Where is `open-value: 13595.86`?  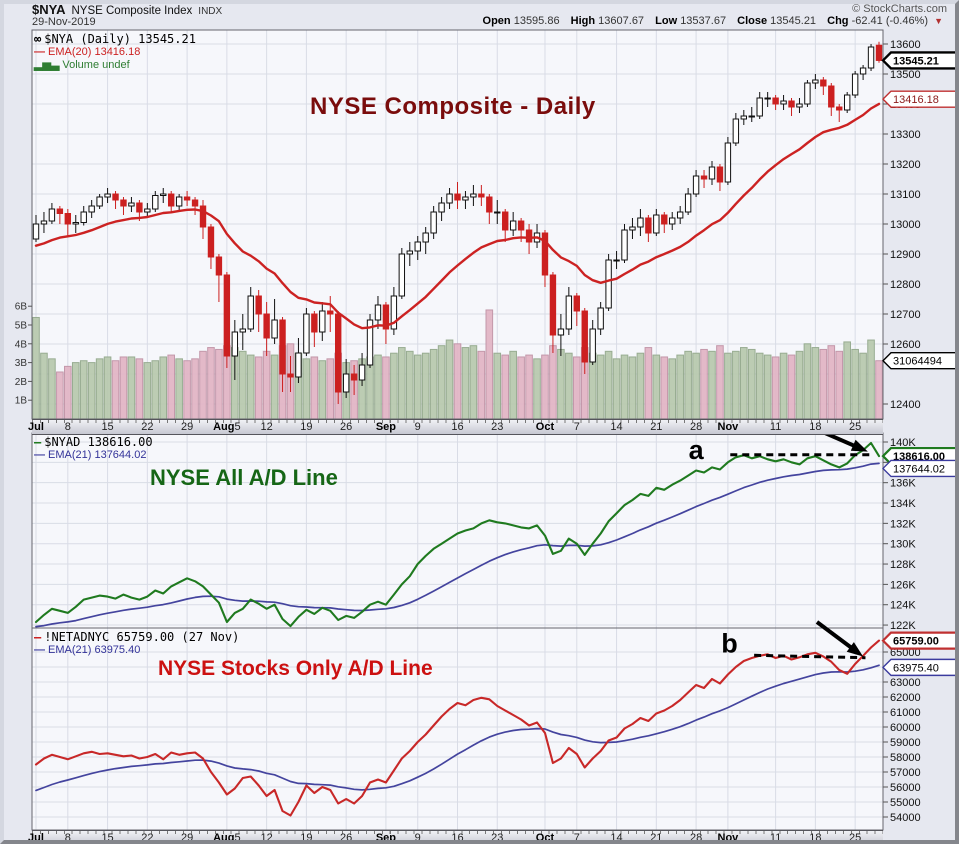
open-value: 13595.86 is located at coordinates (536, 21).